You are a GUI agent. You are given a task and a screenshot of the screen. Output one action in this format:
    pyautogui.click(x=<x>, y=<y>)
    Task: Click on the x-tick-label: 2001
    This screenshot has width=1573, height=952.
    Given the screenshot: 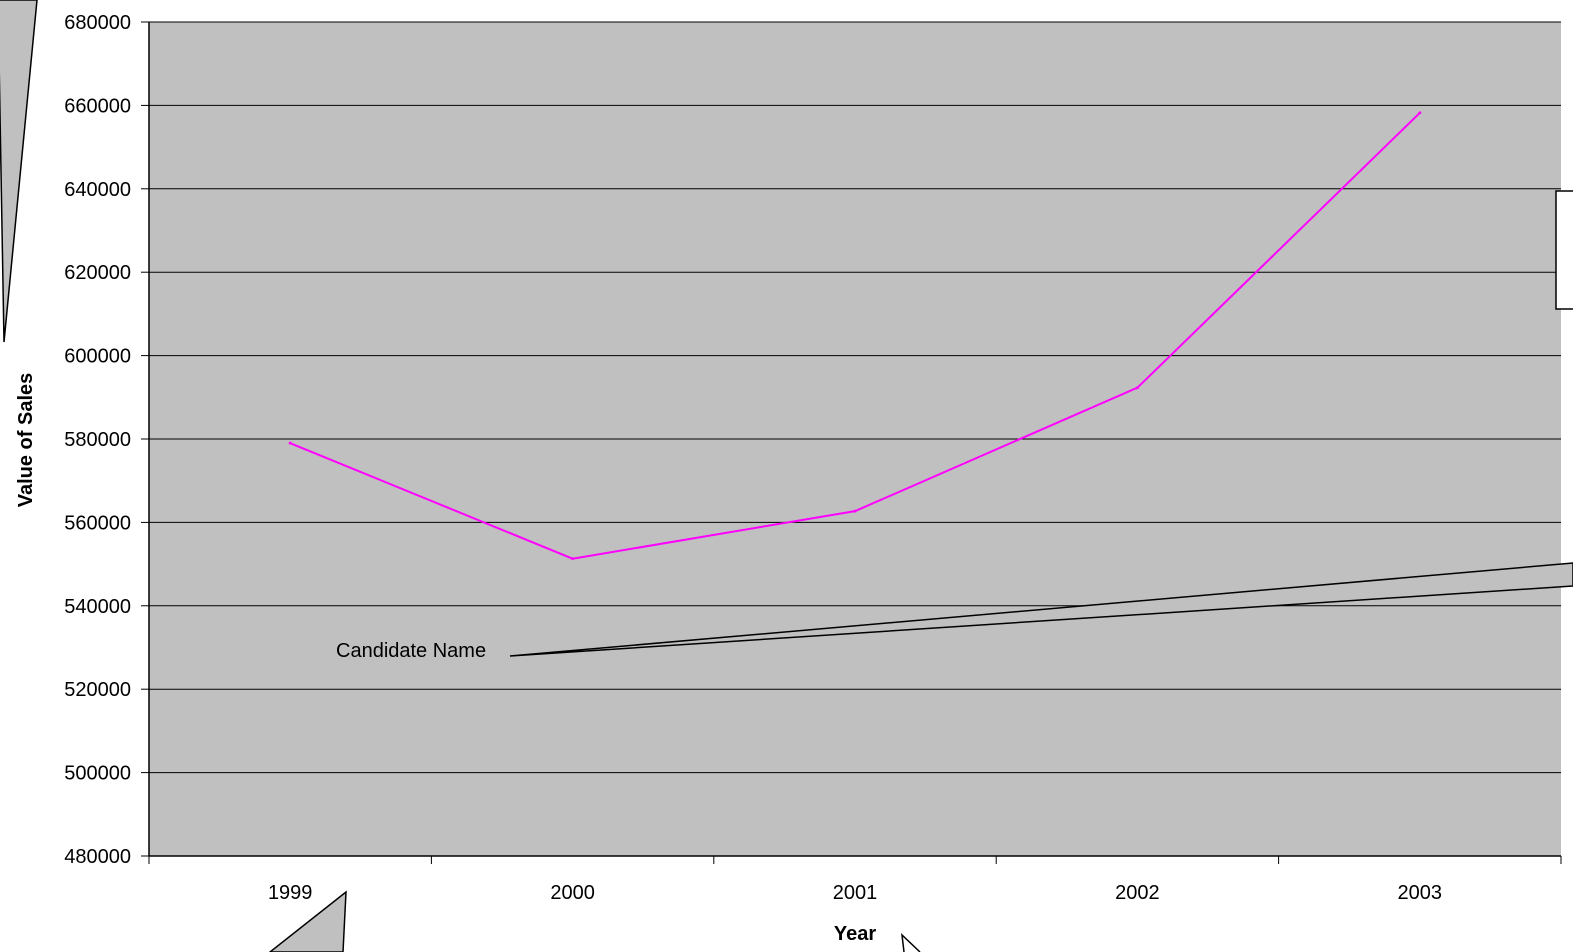 What is the action you would take?
    pyautogui.click(x=855, y=893)
    